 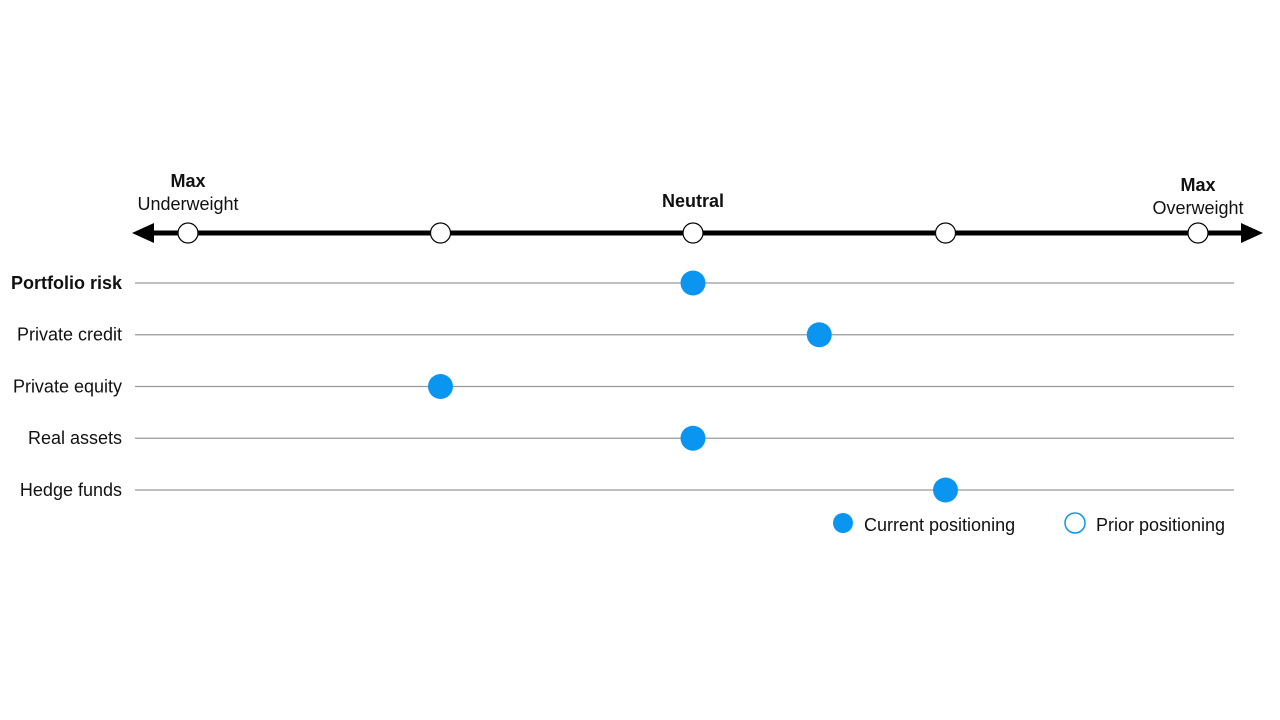 I want to click on category-label: Private credit, so click(x=69, y=335).